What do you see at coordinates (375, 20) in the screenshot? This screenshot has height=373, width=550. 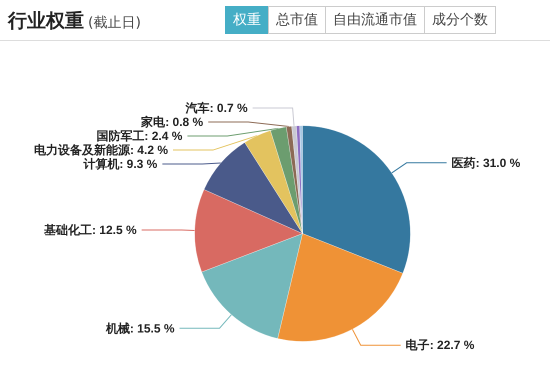 I see `text: 自由流通市值` at bounding box center [375, 20].